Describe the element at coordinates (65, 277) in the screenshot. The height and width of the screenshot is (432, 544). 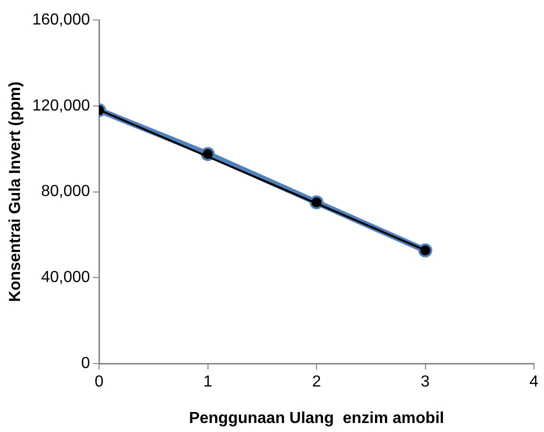
I see `y-tick-label: 40,000` at that location.